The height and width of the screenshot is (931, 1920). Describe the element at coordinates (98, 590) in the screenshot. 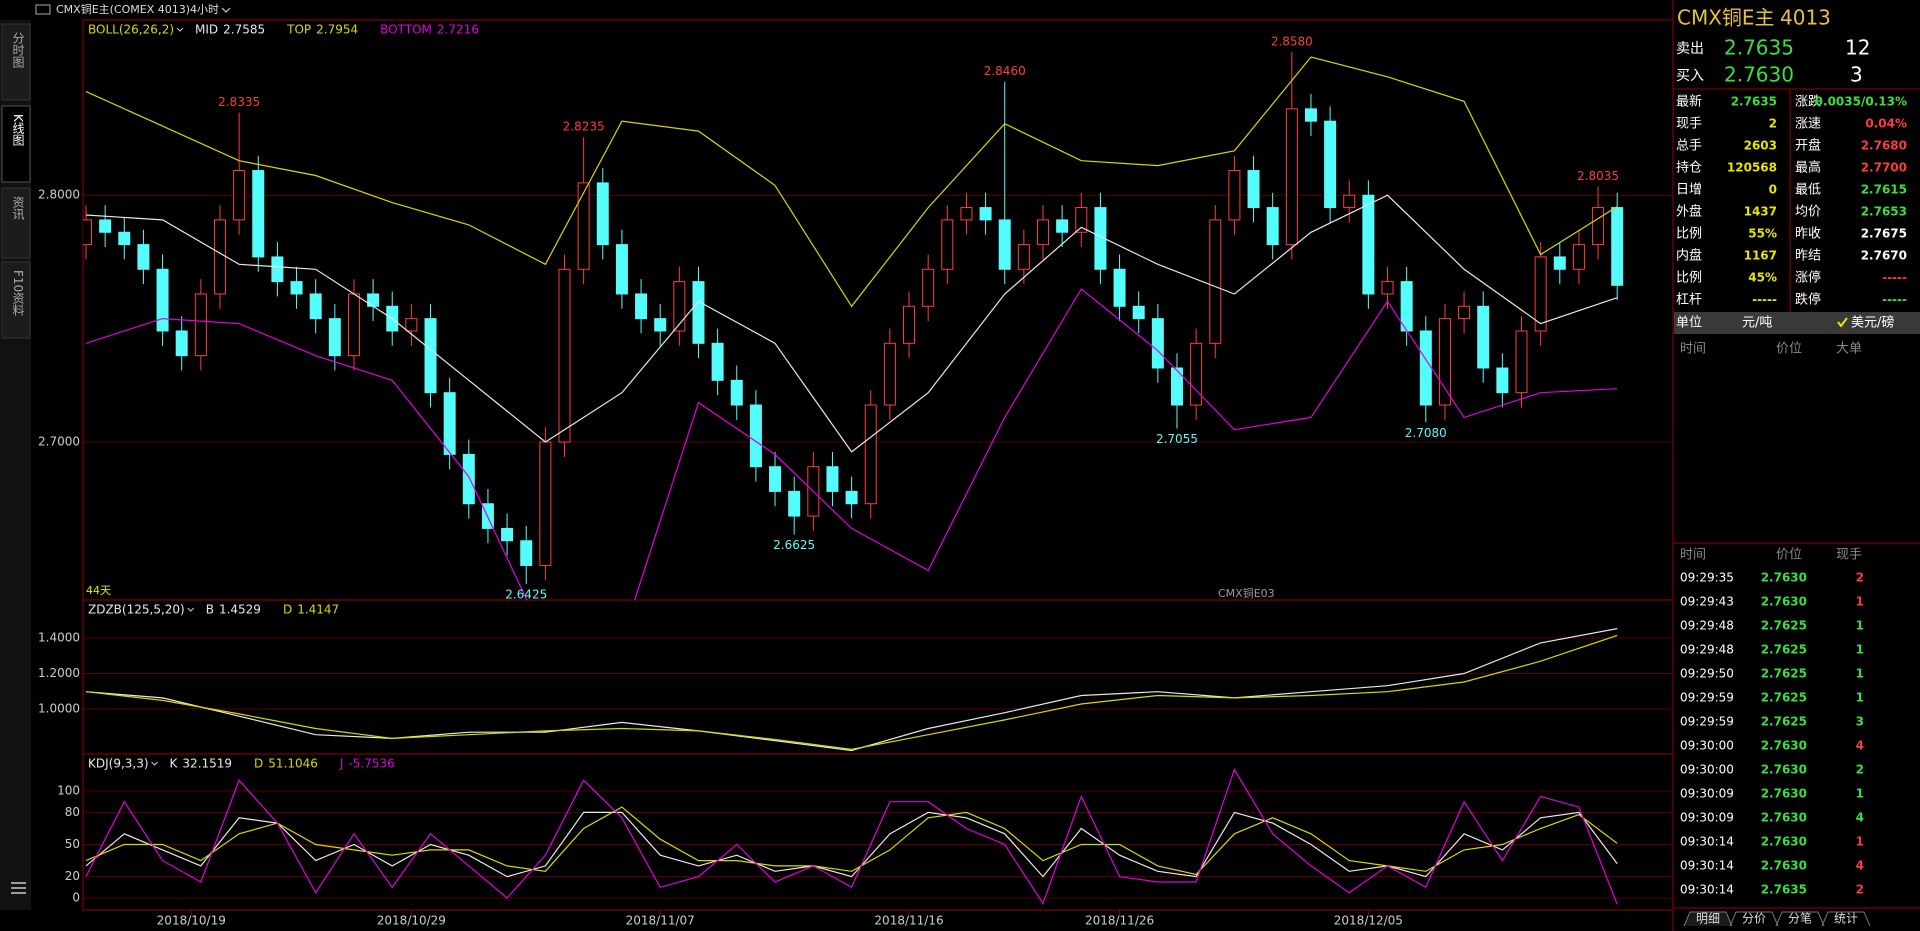

I see `annotation: 44天` at that location.